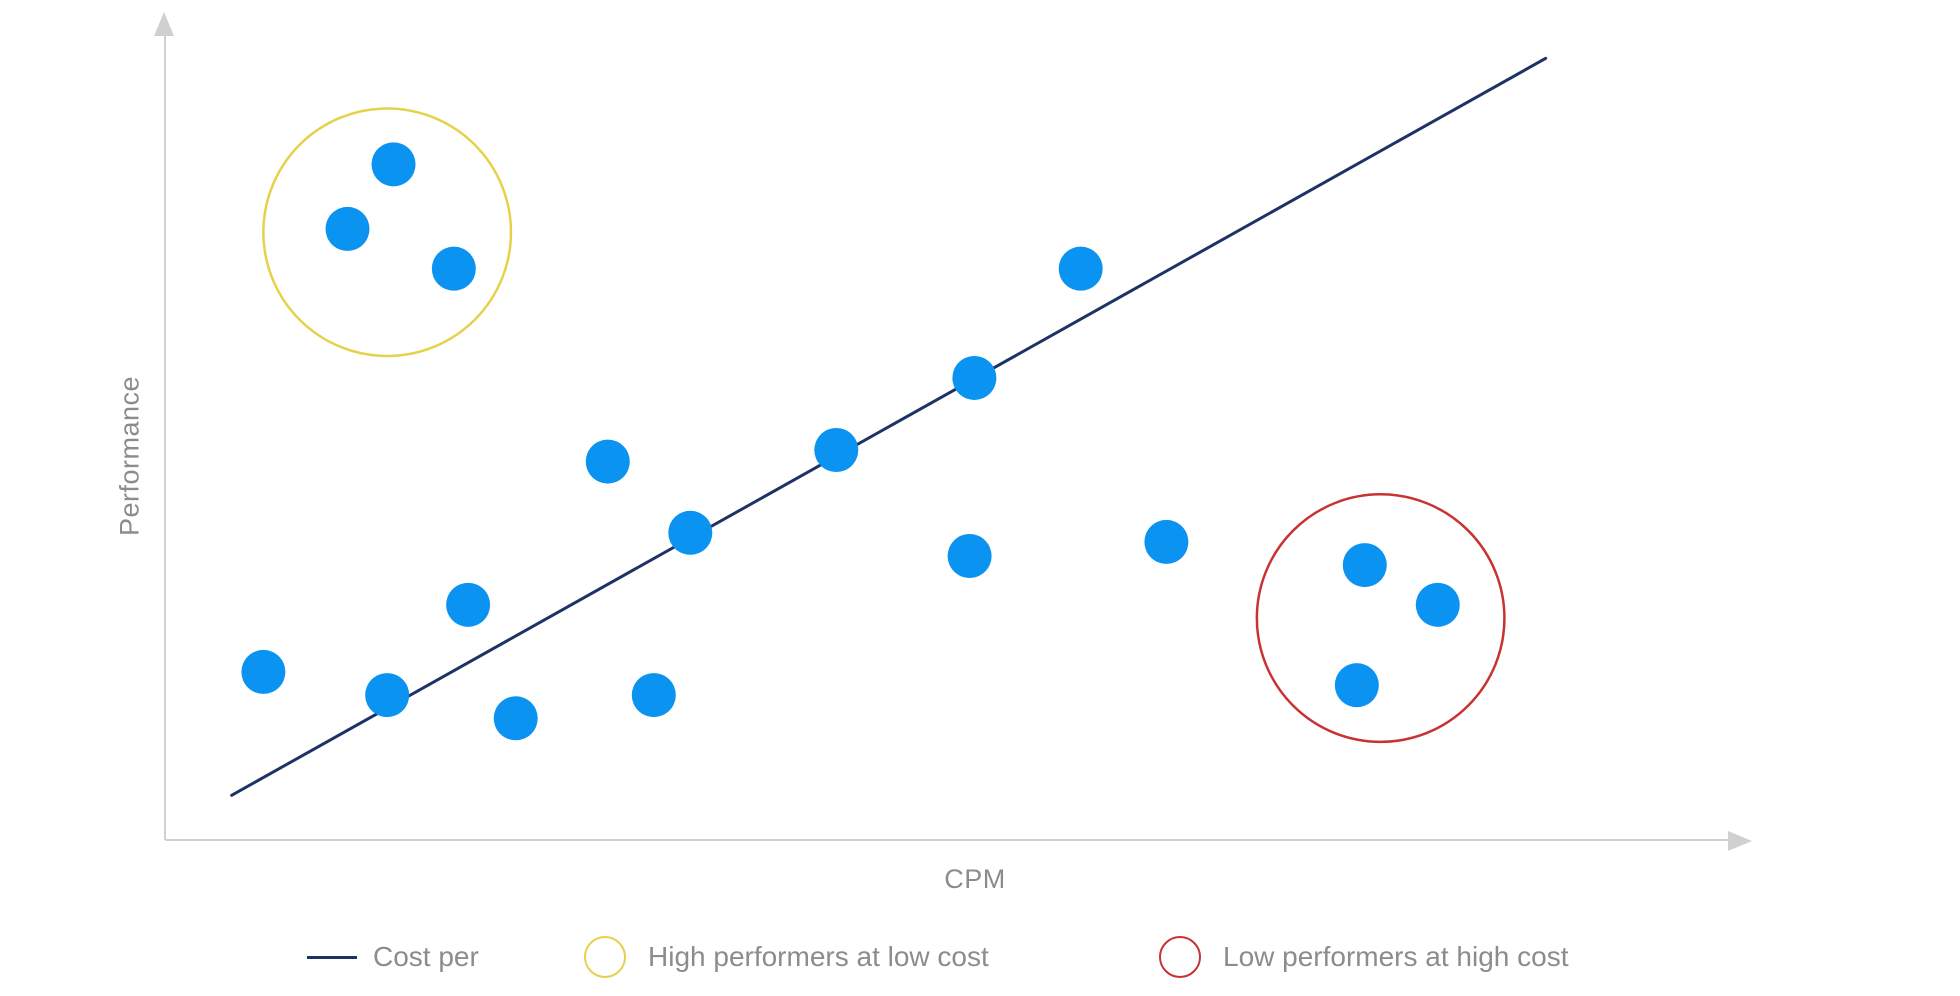  Describe the element at coordinates (1380, 618) in the screenshot. I see `low-performers-circle` at that location.